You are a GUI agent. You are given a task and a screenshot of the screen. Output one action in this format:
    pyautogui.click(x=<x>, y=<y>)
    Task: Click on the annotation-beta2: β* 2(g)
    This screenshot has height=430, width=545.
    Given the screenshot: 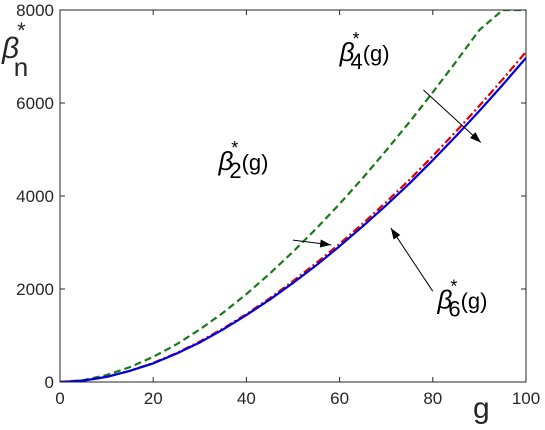 What is the action you would take?
    pyautogui.click(x=242, y=160)
    